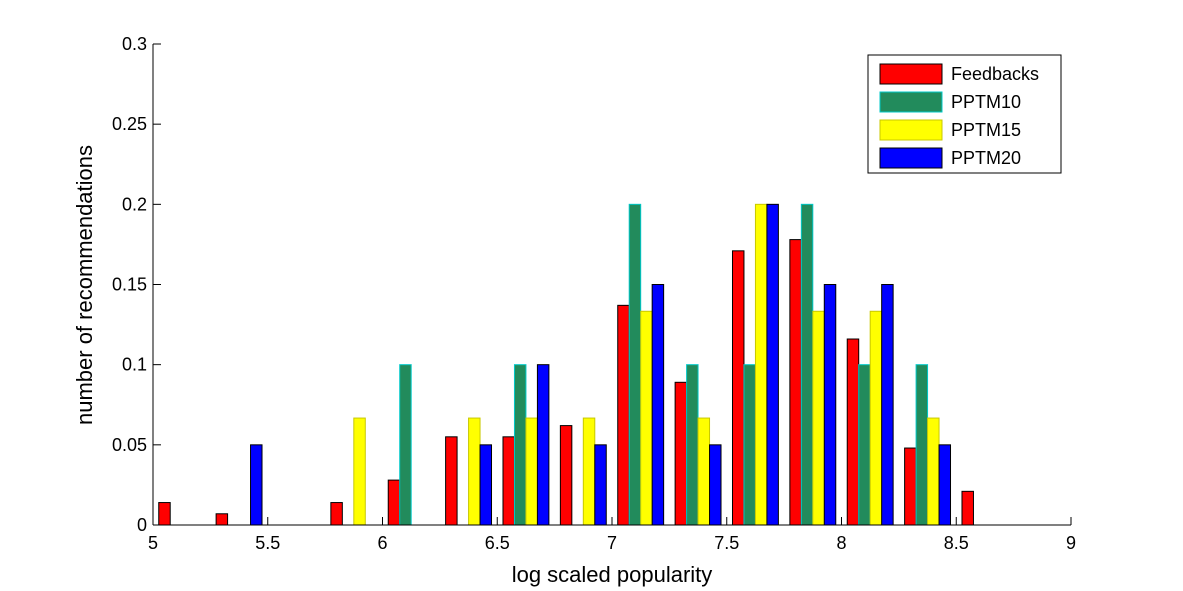 The height and width of the screenshot is (591, 1183). Describe the element at coordinates (153, 543) in the screenshot. I see `x-tick-label-0: 5` at that location.